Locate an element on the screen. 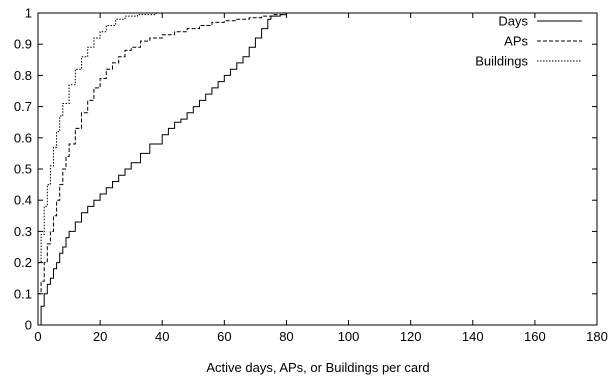  legend-label-buildings: Buildings is located at coordinates (501, 61).